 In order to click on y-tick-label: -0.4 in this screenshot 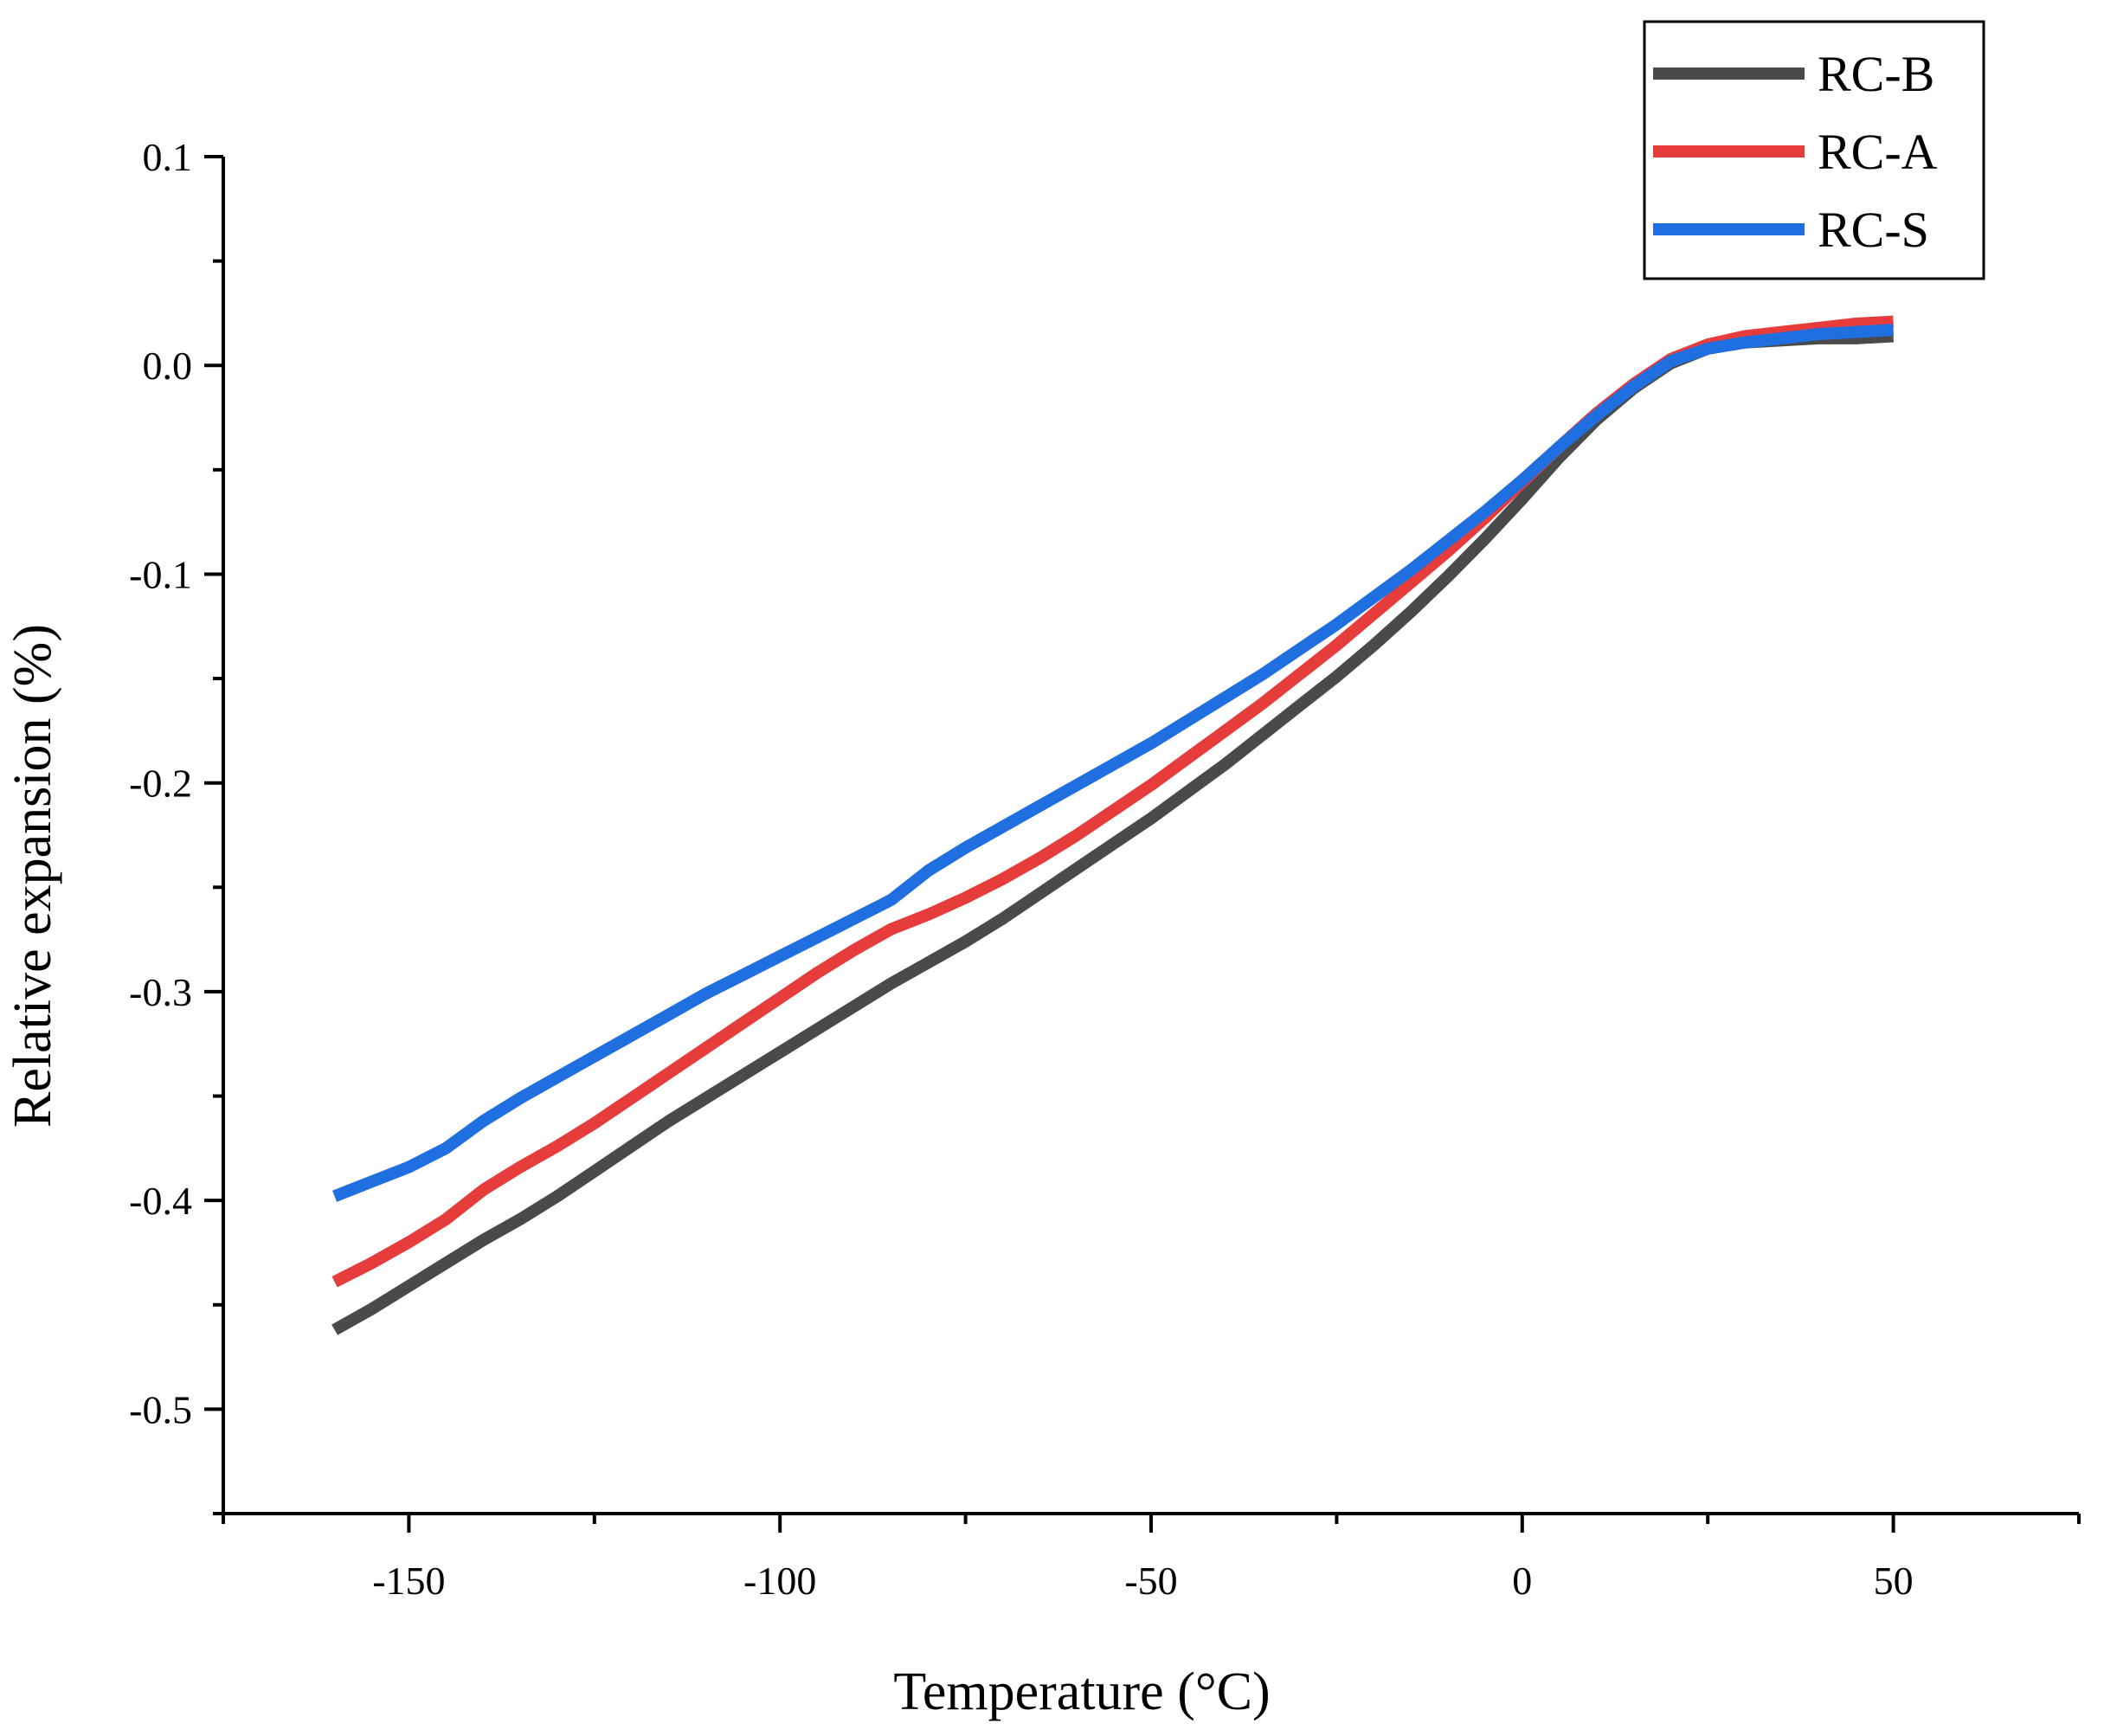, I will do `click(160, 1201)`.